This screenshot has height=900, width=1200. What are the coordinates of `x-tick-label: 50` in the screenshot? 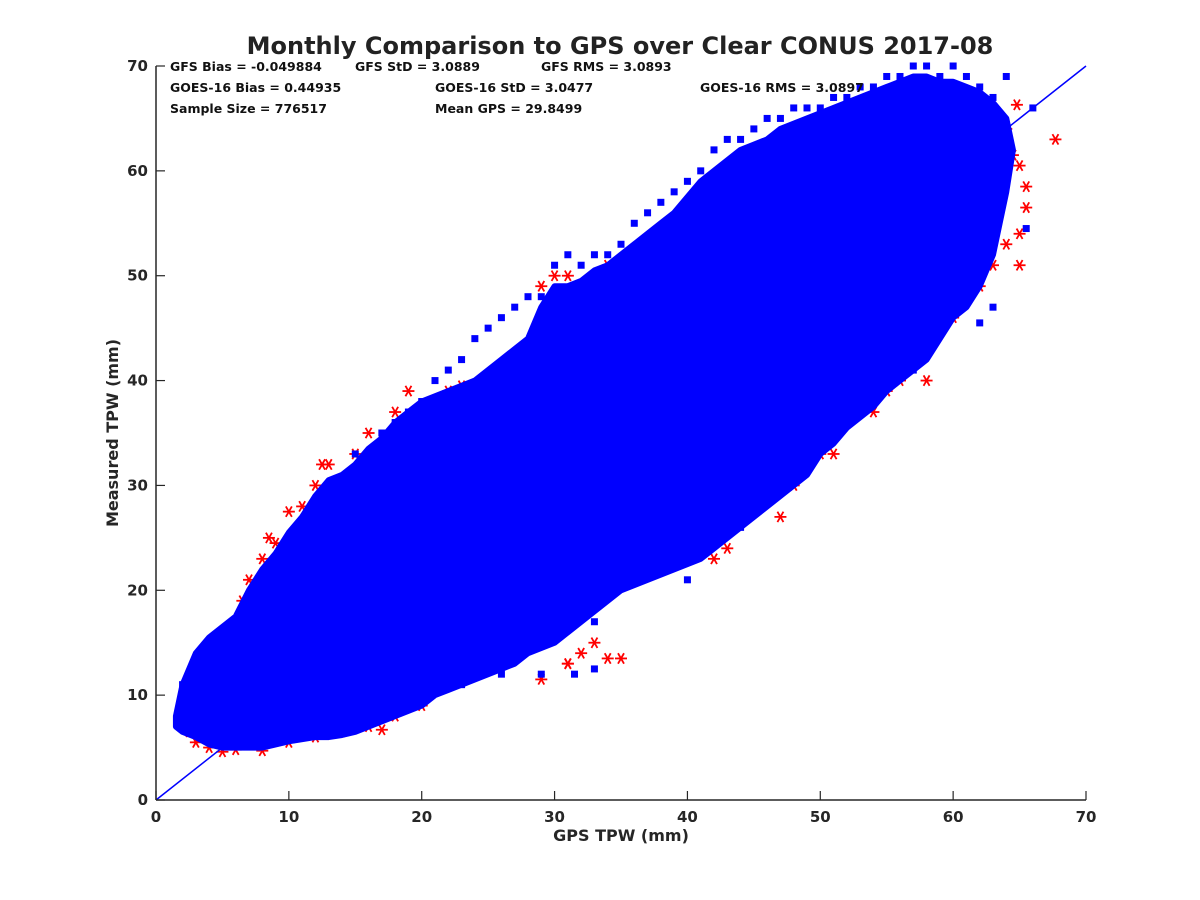 It's located at (820, 817).